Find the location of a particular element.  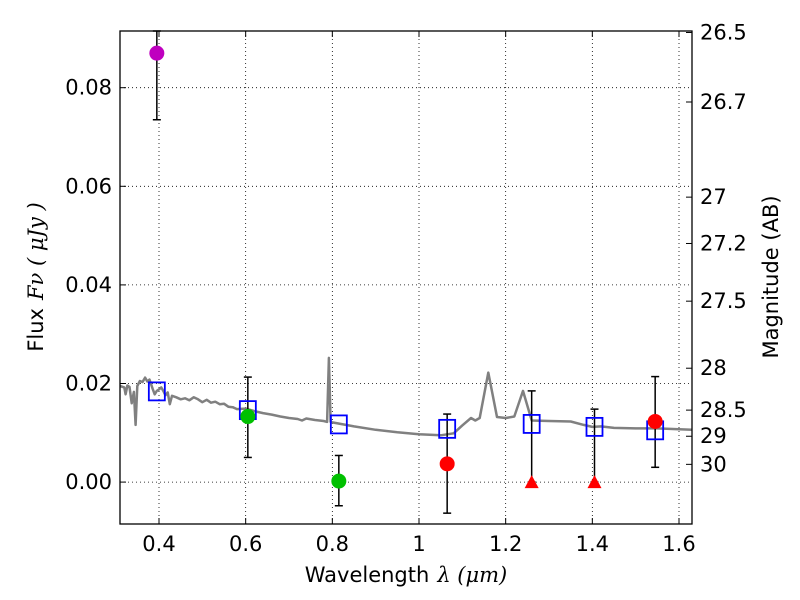

mag-tick-label: 30 is located at coordinates (713, 464).